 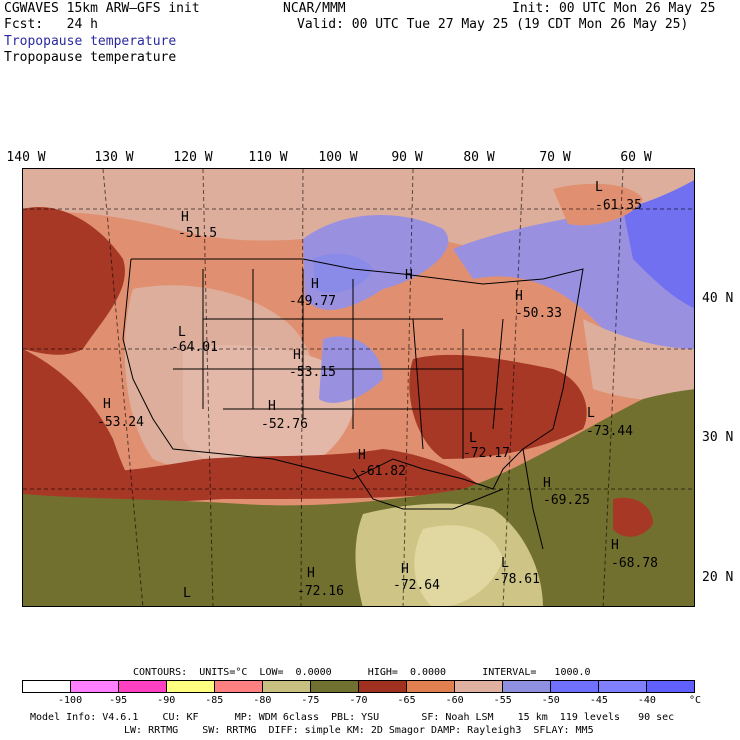 I want to click on pressure-center-value: -72.16, so click(x=320, y=591).